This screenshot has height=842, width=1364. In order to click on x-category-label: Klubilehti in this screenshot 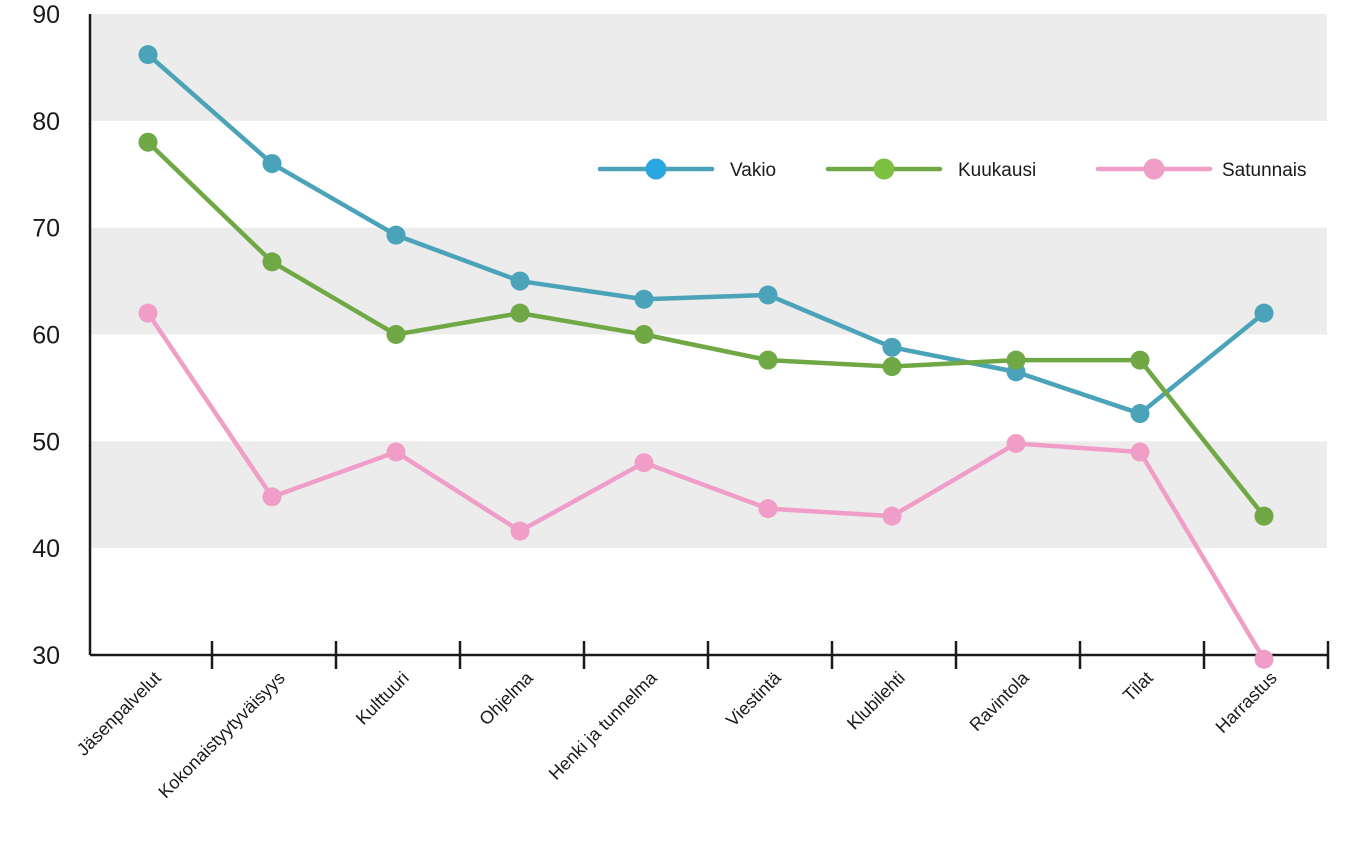, I will do `click(876, 701)`.